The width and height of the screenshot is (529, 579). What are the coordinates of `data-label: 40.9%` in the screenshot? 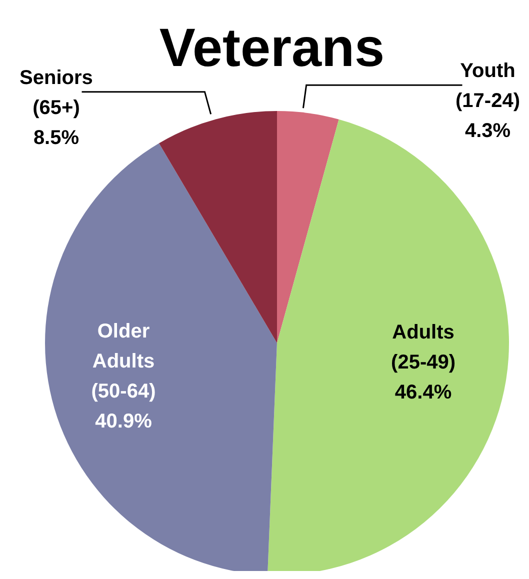 It's located at (123, 421).